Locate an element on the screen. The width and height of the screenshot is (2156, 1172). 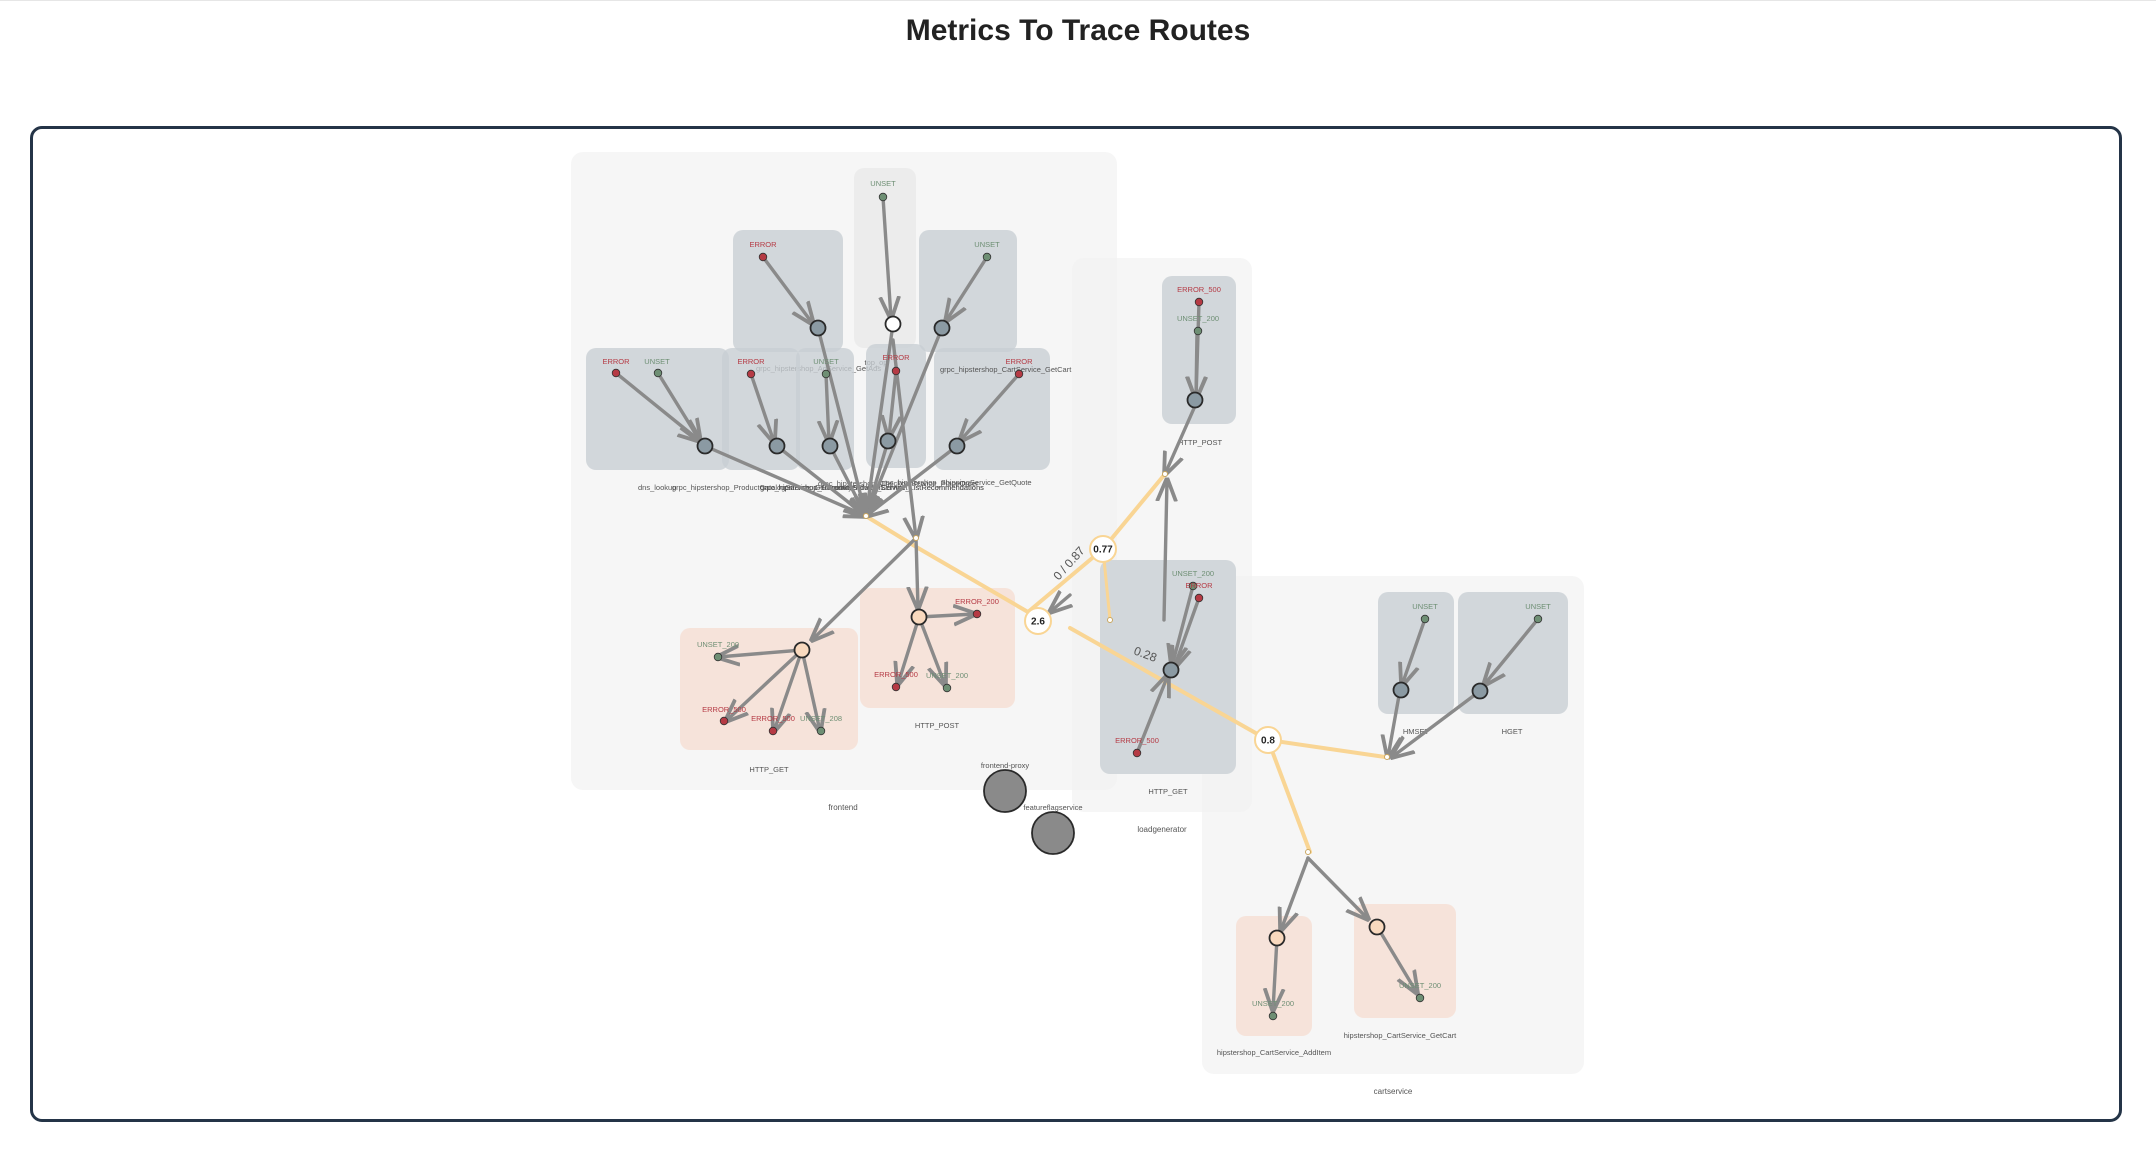
edge-077-arrow is located at coordinates (1060, 603).